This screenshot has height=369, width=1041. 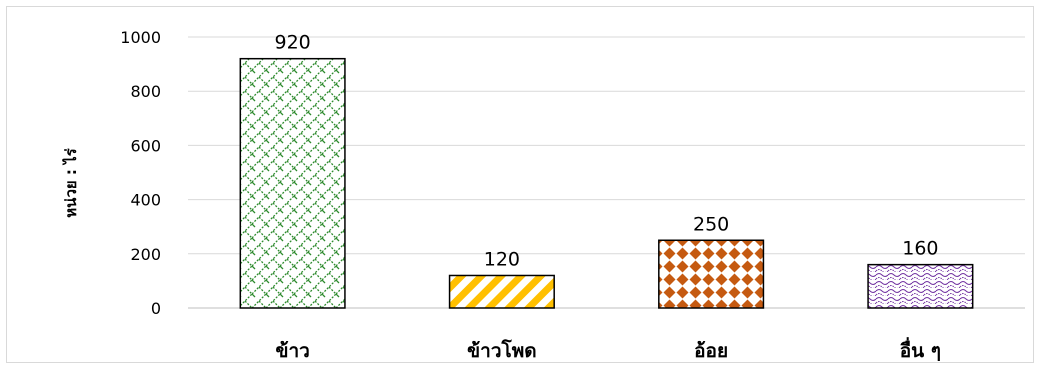 I want to click on y-axis-title: หน่วย : ไร่, so click(x=70, y=182).